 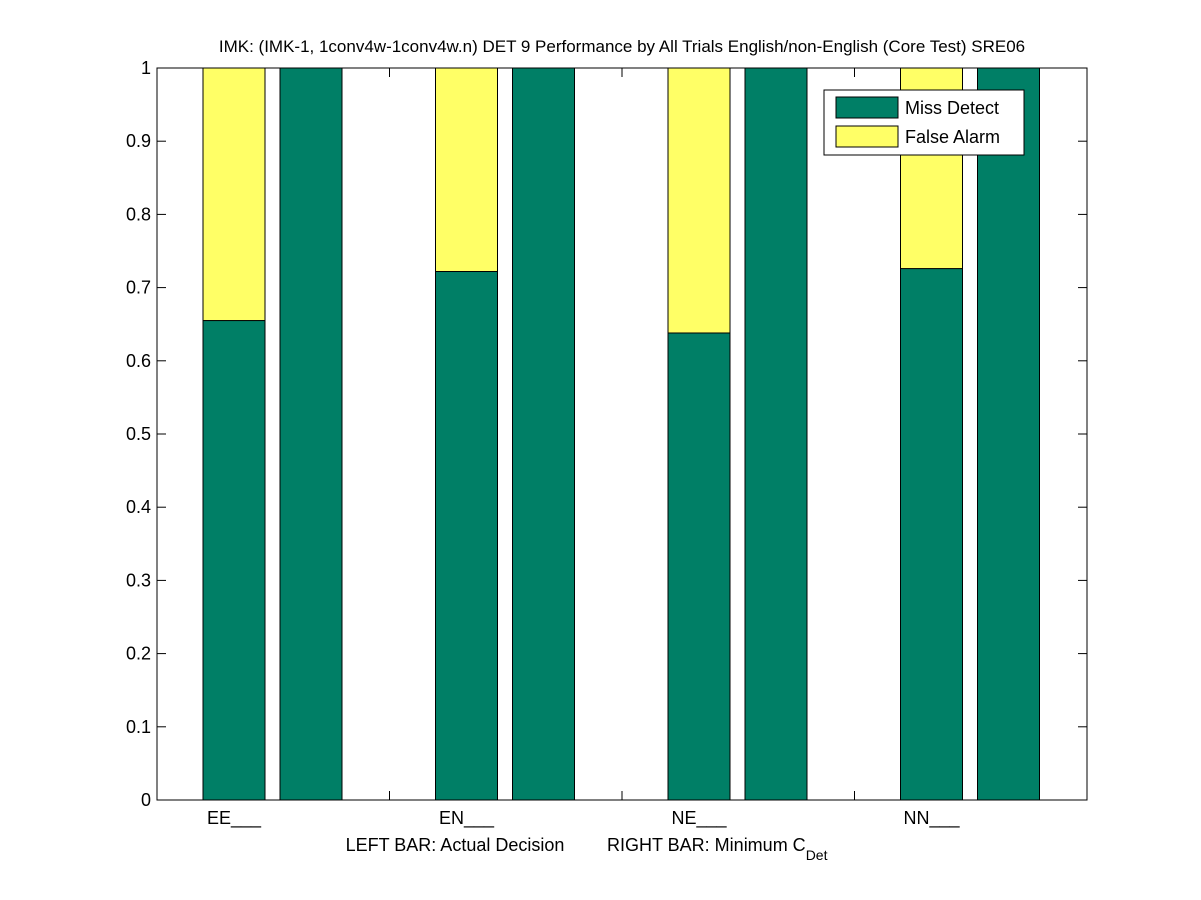 What do you see at coordinates (817, 855) in the screenshot?
I see `x-axis-label-subscript: Det` at bounding box center [817, 855].